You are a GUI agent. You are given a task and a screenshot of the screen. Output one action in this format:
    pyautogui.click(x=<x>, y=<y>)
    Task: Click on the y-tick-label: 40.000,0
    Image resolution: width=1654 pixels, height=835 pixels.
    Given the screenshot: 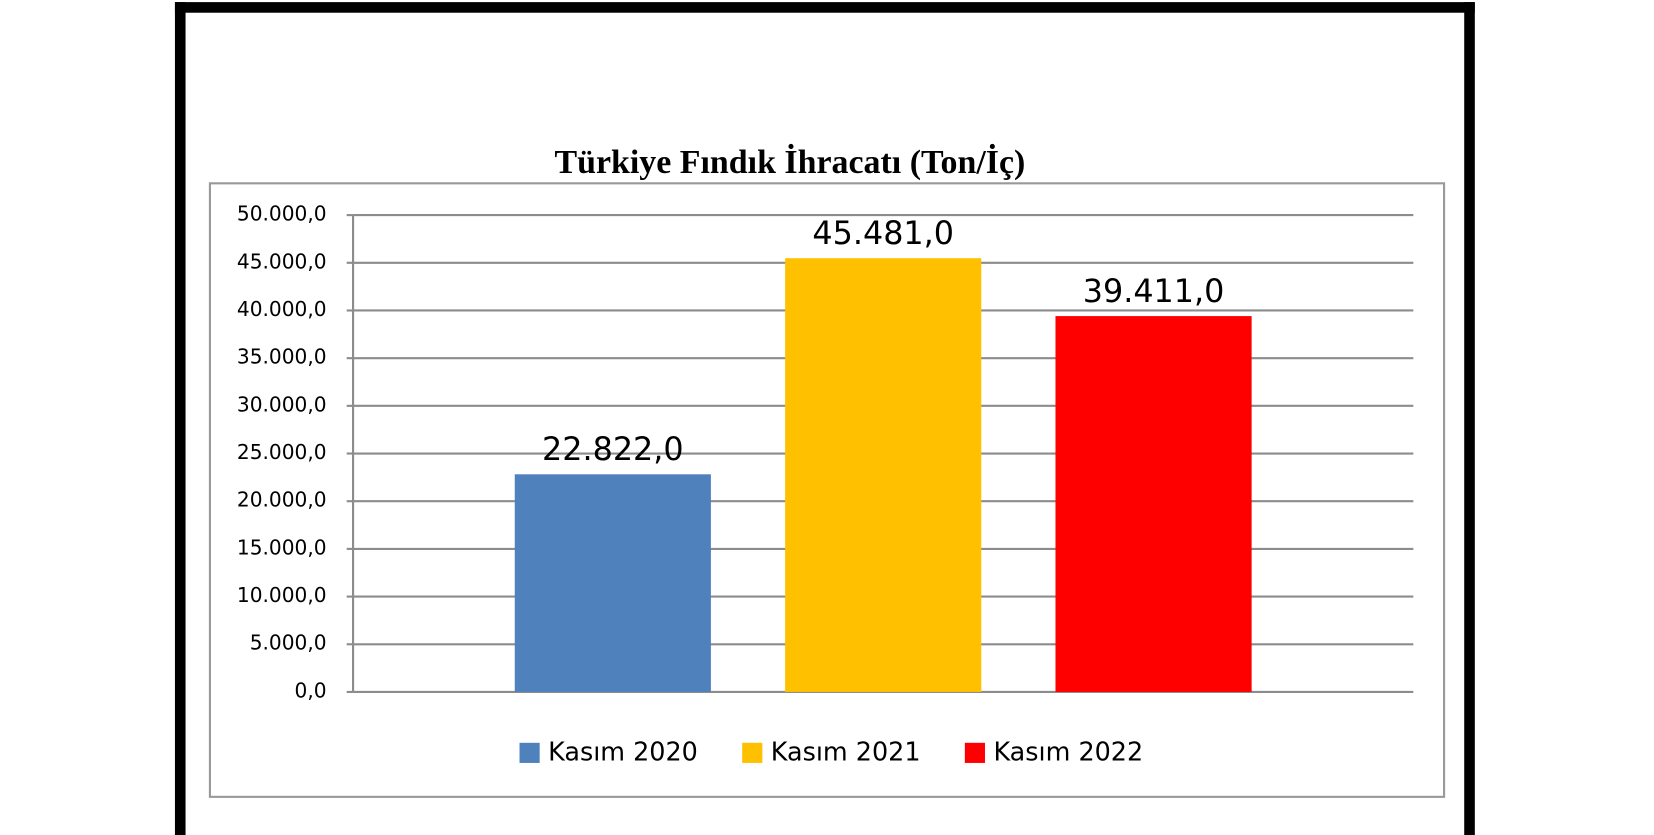 What is the action you would take?
    pyautogui.click(x=282, y=309)
    